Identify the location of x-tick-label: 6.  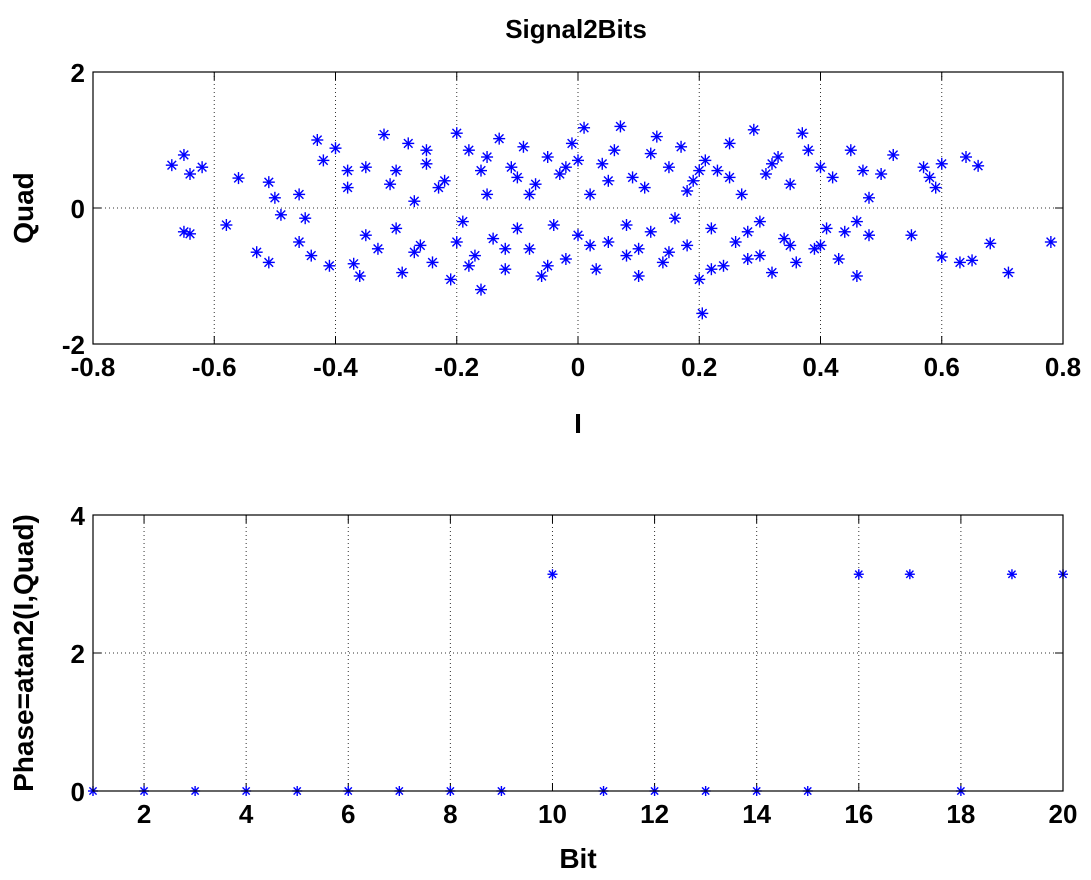
(348, 814).